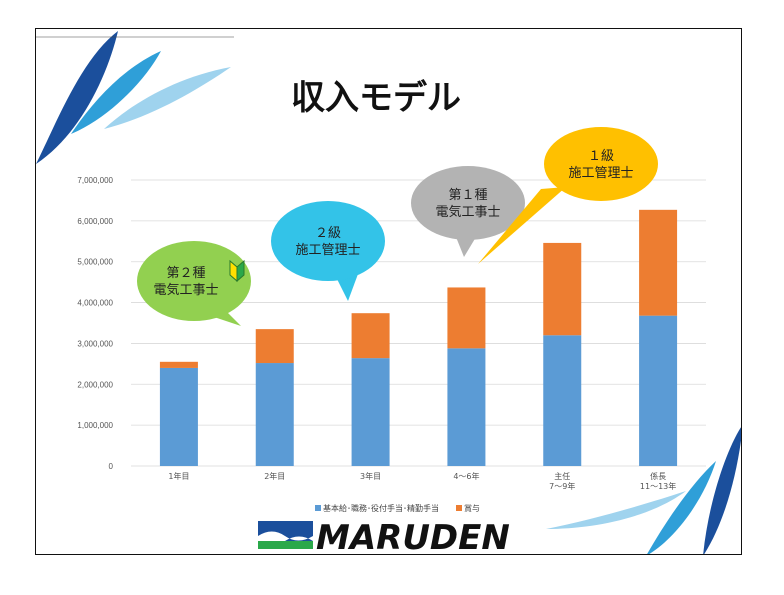 The height and width of the screenshot is (595, 784). What do you see at coordinates (370, 476) in the screenshot?
I see `x-tick-label: 3年目` at bounding box center [370, 476].